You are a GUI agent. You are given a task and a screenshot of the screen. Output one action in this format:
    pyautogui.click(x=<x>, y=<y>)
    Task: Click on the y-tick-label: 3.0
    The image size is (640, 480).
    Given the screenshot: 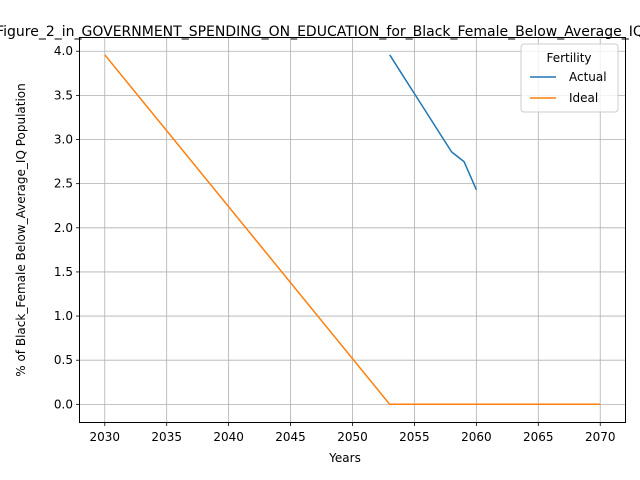 What is the action you would take?
    pyautogui.click(x=63, y=140)
    